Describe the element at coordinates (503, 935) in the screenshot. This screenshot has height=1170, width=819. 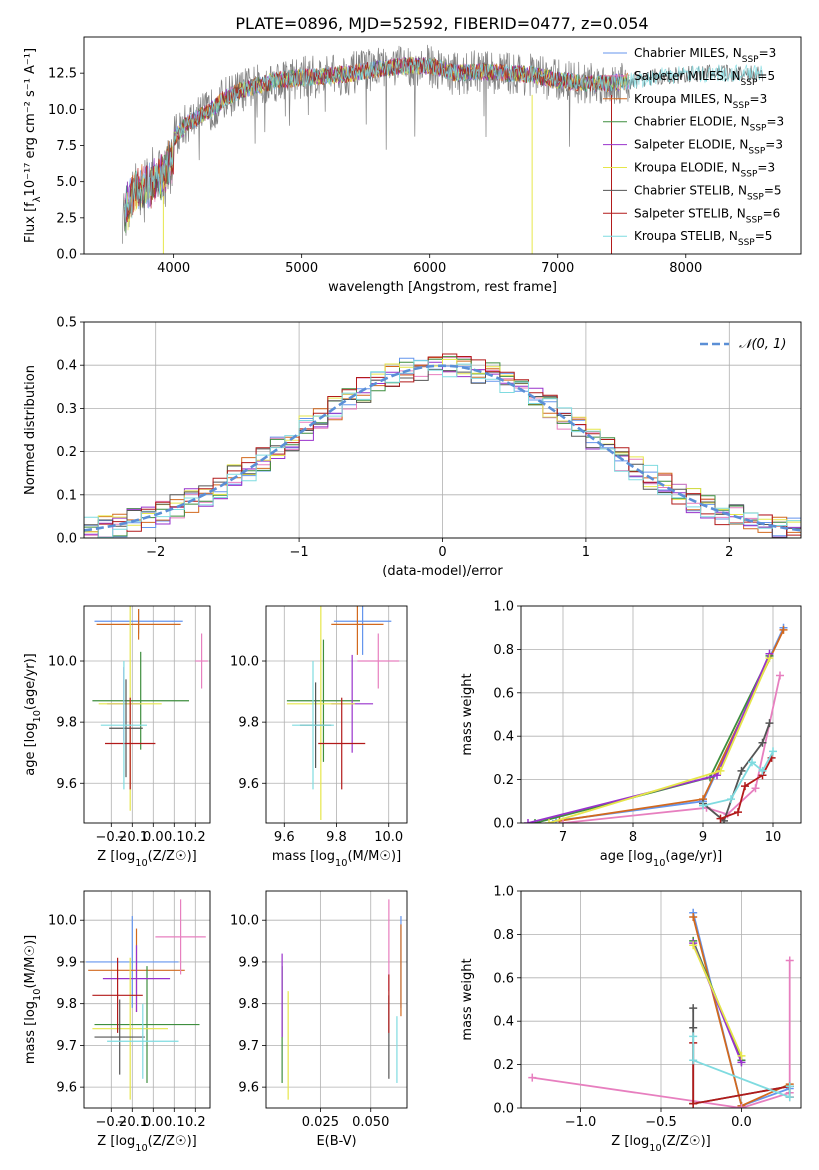
I see `massweight_vs_Z-ytick-label: 0.8` at that location.